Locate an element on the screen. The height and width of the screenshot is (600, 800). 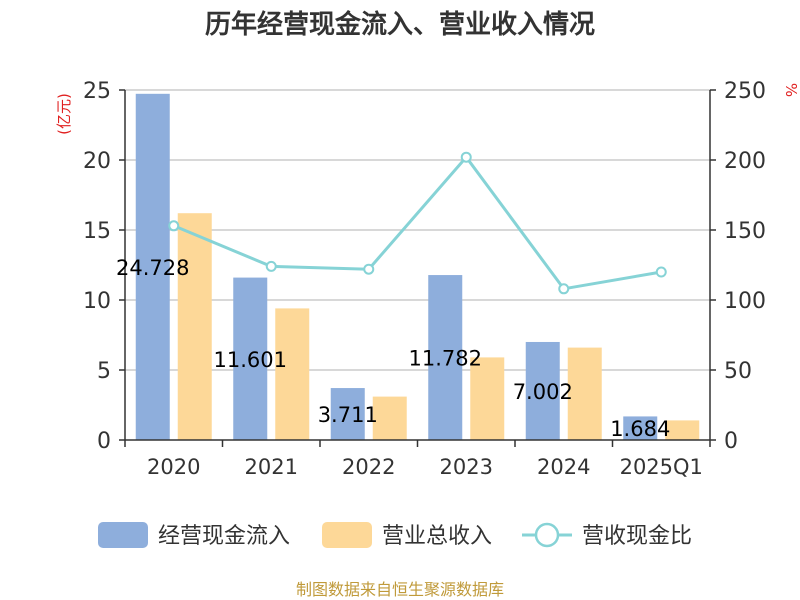
legend-revenue: 营业总收入 is located at coordinates (407, 535).